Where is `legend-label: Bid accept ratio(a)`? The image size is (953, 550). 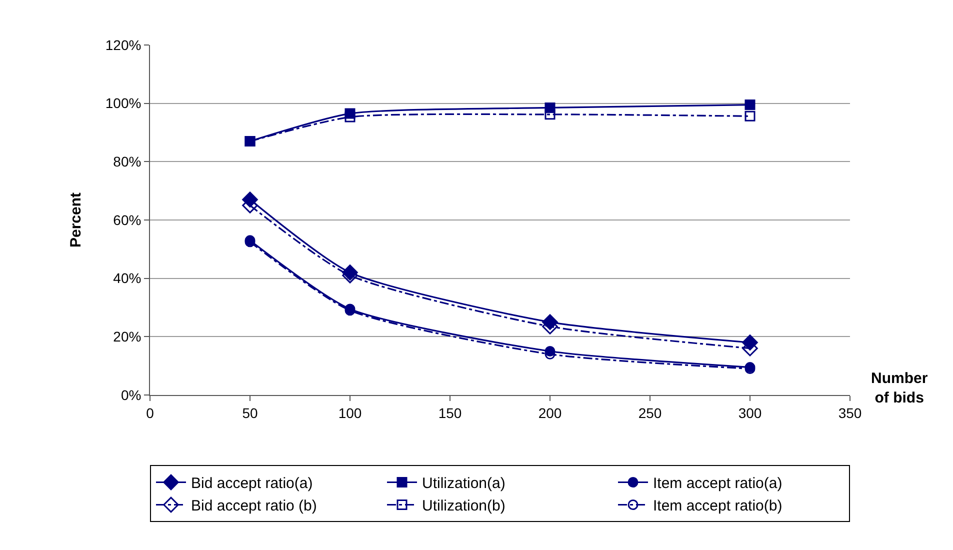 legend-label: Bid accept ratio(a) is located at coordinates (252, 483).